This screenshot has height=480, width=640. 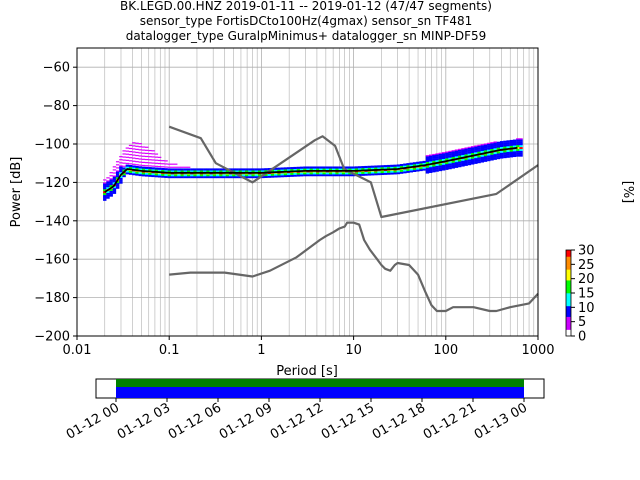 I want to click on x-tick-label: 0.1, so click(x=169, y=350).